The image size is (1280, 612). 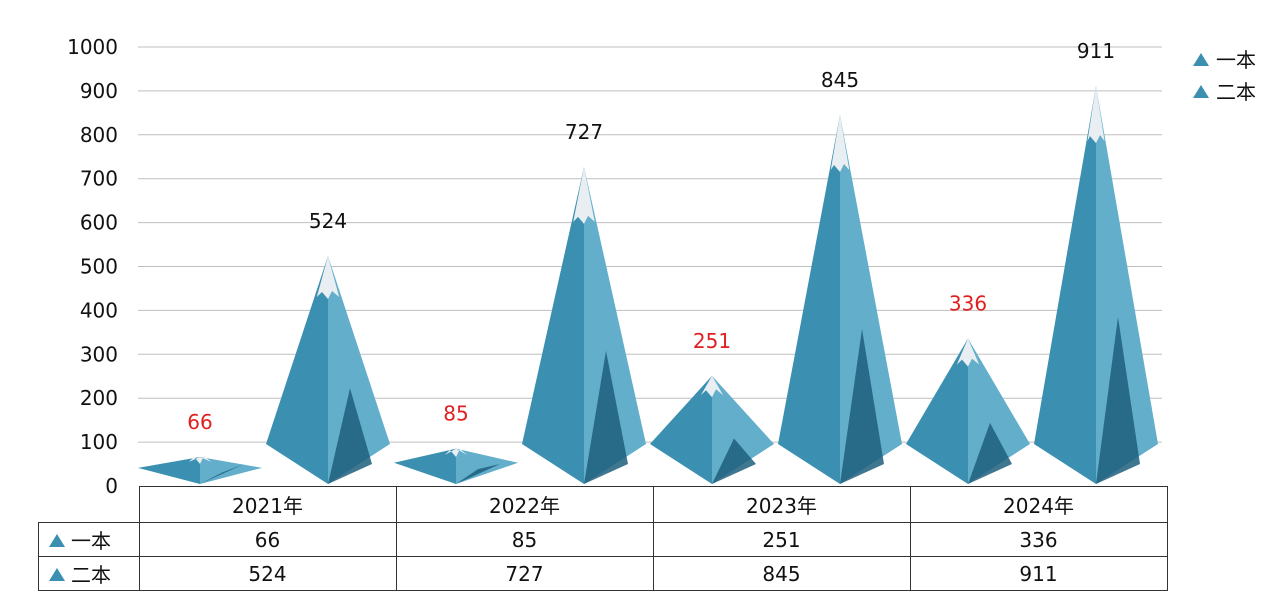 I want to click on data-table-cell: 251, so click(x=781, y=539).